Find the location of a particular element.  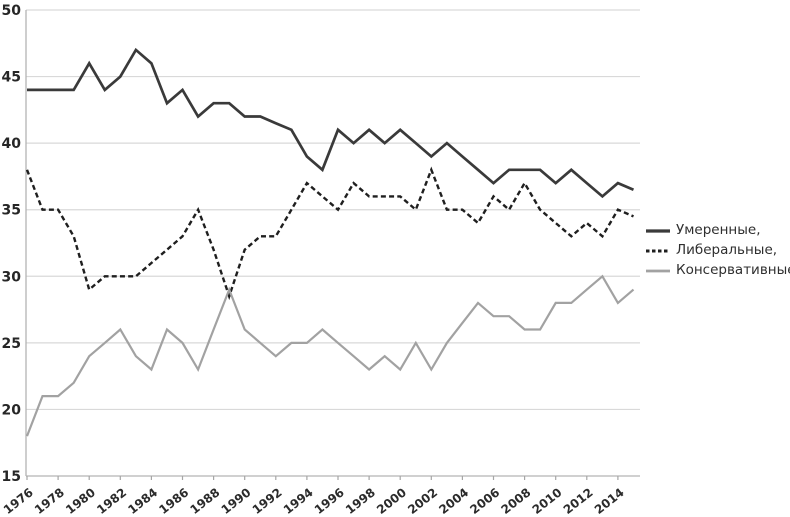

legend-swatch-dashed-black is located at coordinates (658, 251).